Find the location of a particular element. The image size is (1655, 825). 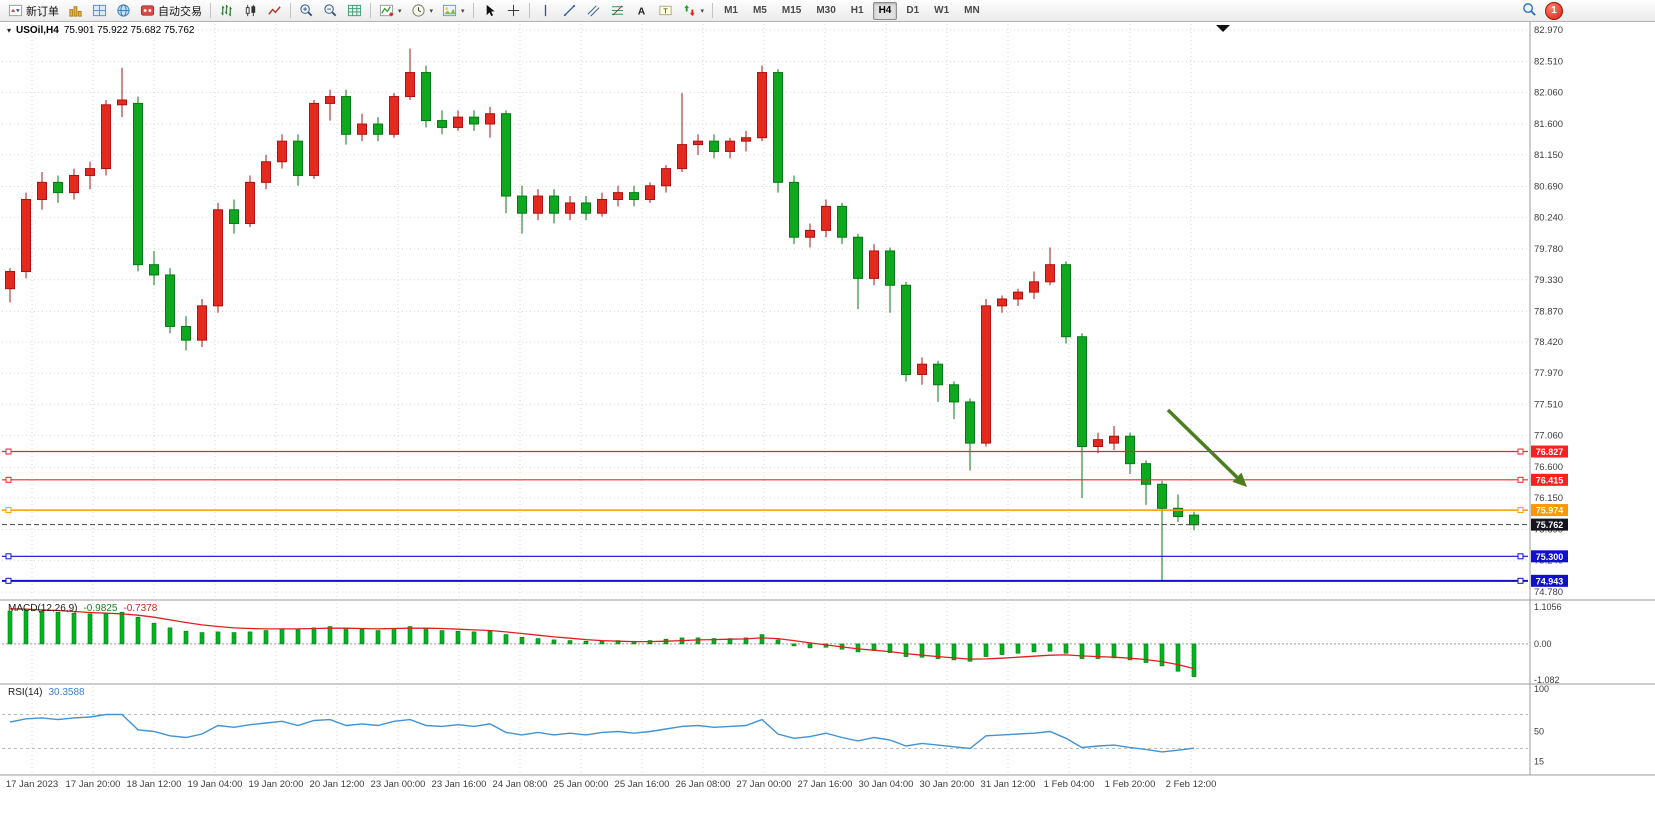

svg-text: 74.780 is located at coordinates (1548, 592).